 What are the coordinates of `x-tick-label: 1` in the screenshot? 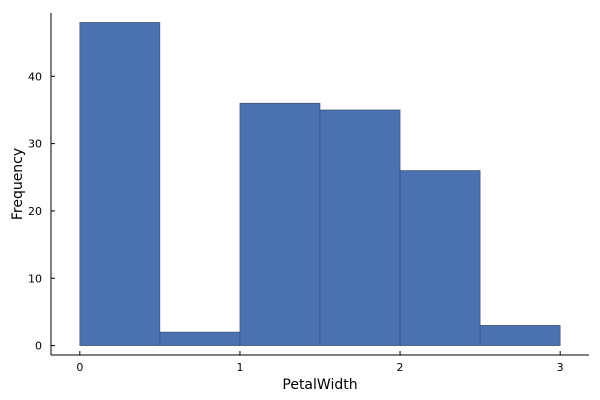 It's located at (239, 367).